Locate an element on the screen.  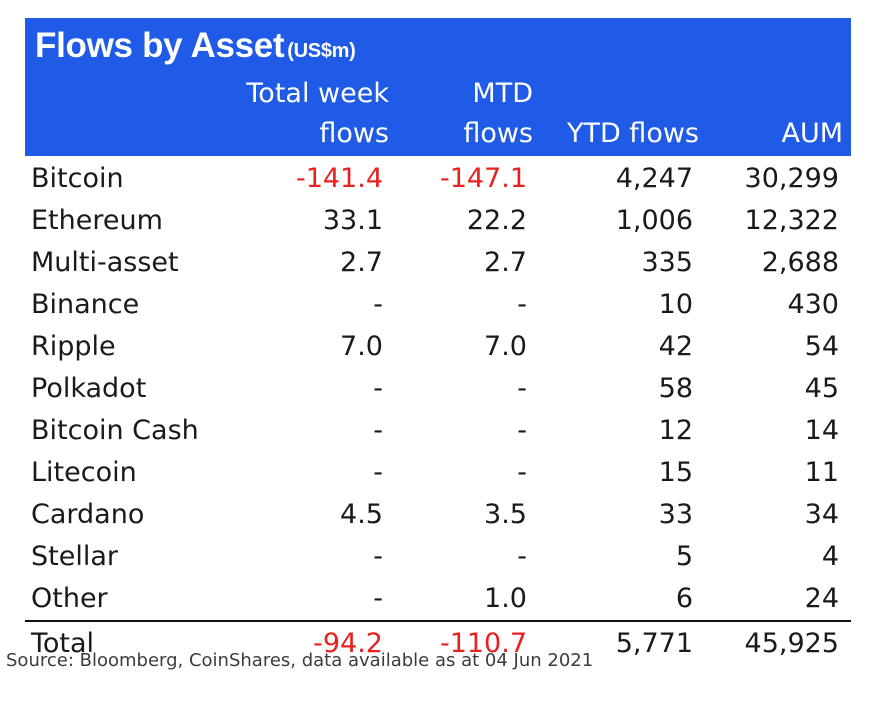
cell-week: 4.5 is located at coordinates (361, 514).